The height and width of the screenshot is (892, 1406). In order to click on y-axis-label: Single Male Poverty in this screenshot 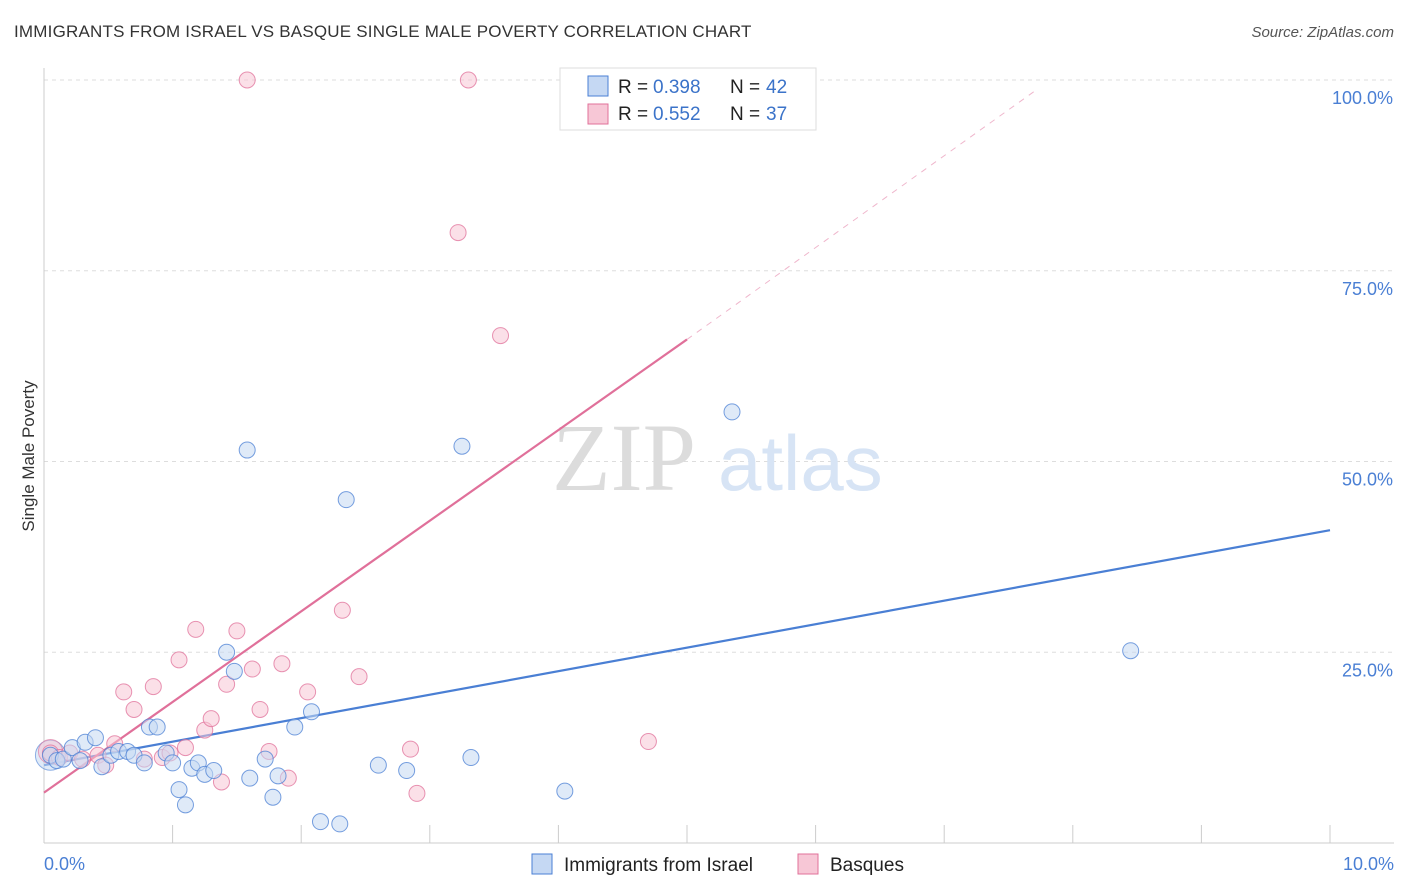, I will do `click(28, 456)`.